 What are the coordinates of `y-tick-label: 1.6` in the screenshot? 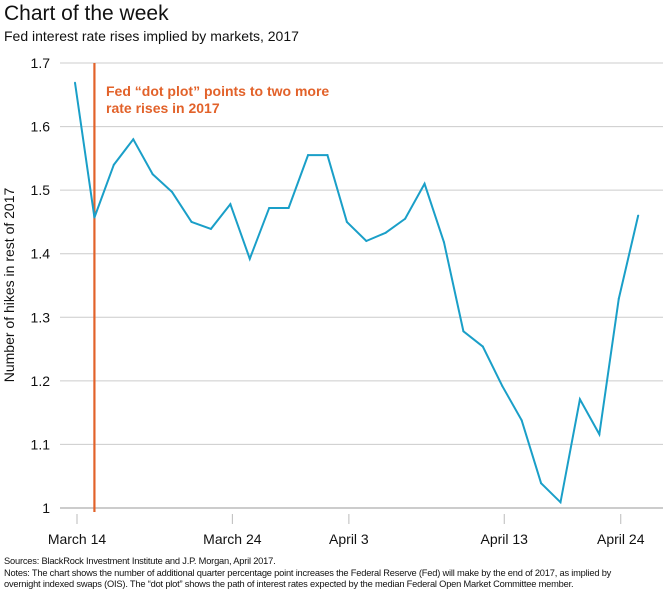 It's located at (41, 127).